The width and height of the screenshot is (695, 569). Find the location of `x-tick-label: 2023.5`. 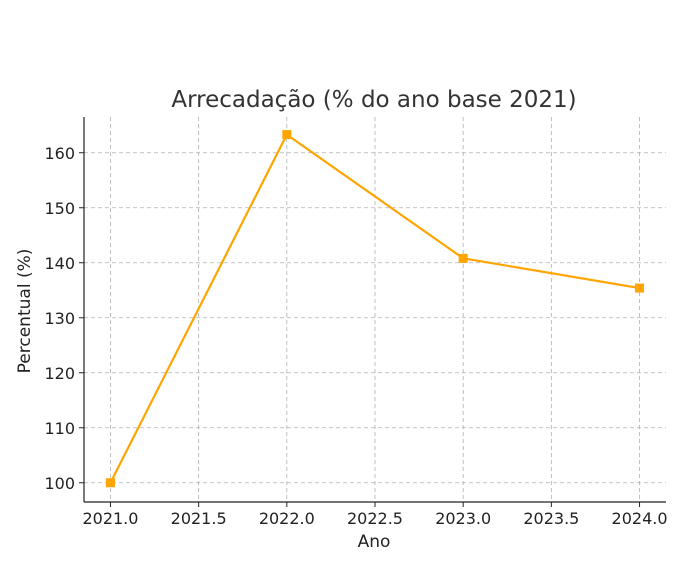

x-tick-label: 2023.5 is located at coordinates (551, 518).